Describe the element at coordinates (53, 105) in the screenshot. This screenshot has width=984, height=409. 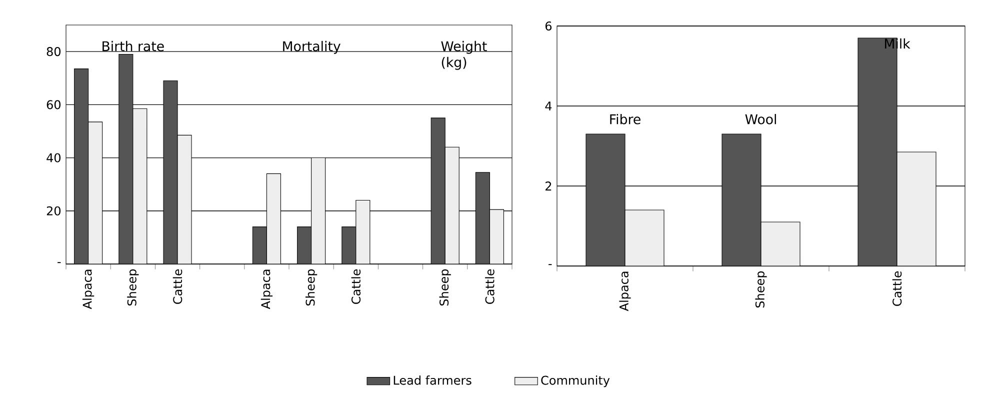
I see `y-tick-label: 60` at that location.